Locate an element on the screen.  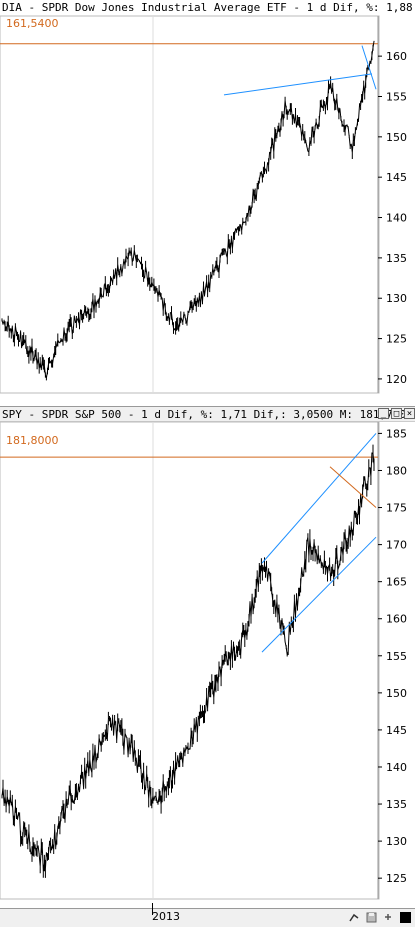
pin-icon is located at coordinates (388, 917).